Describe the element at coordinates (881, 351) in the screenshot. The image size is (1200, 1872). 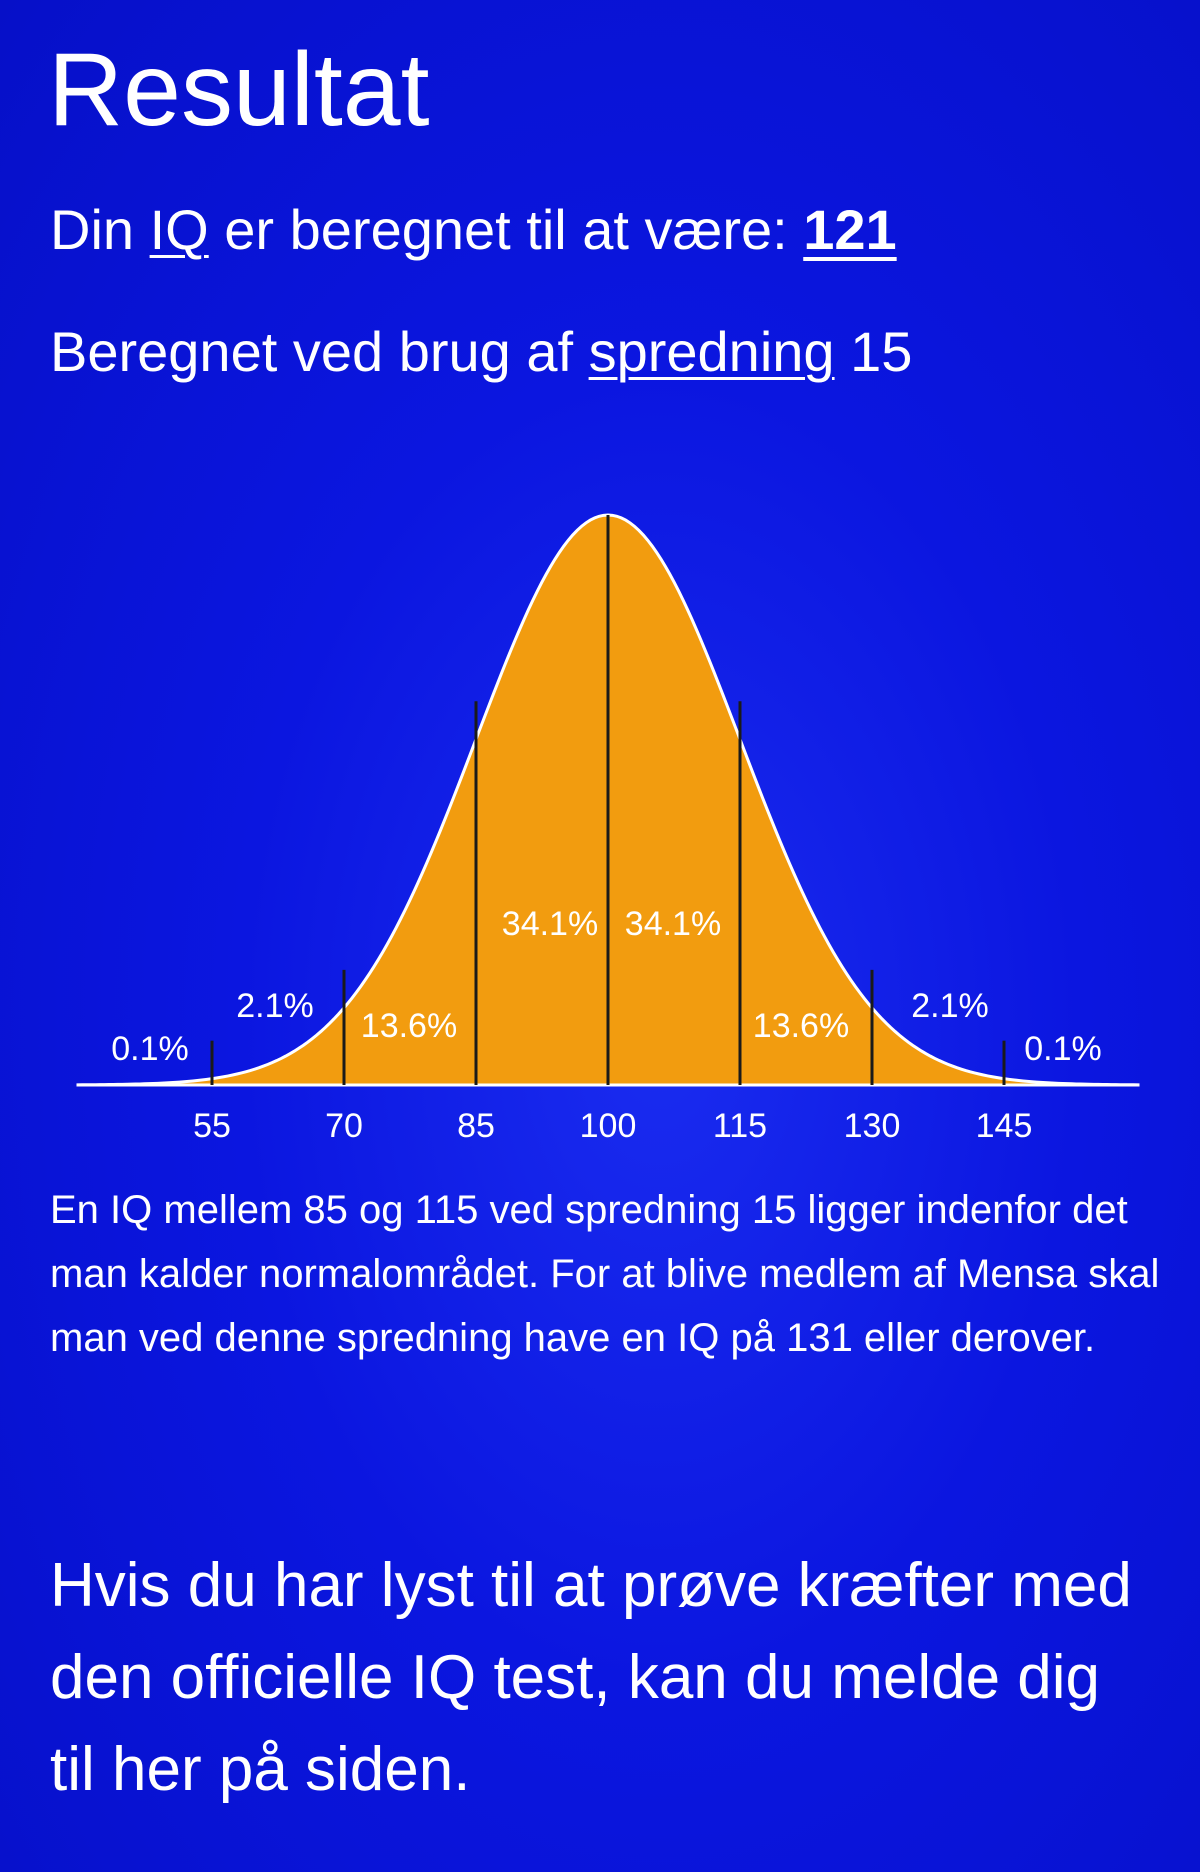
I see `spread-value: 15` at that location.